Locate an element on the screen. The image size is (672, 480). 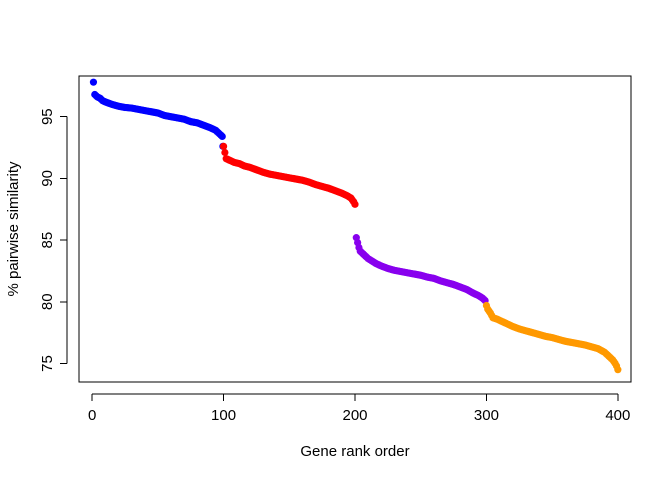
y-axis-title: % pairwise similarity is located at coordinates (13, 229).